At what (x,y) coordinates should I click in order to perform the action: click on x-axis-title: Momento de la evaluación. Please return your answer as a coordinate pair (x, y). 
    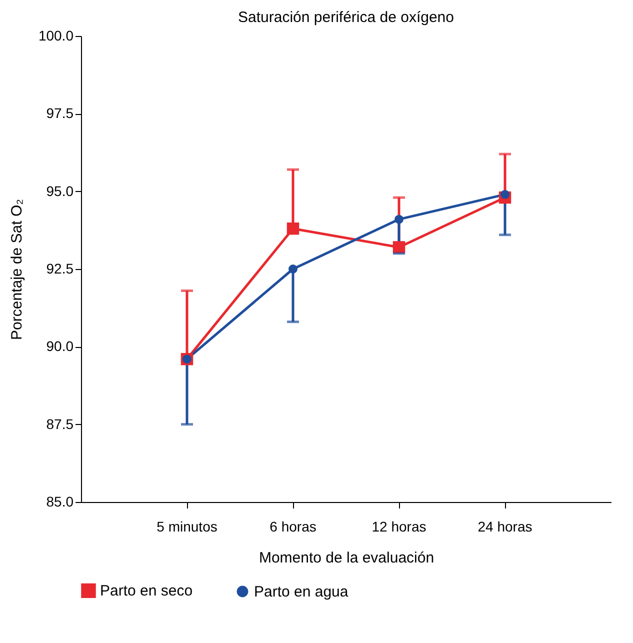
    Looking at the image, I should click on (346, 558).